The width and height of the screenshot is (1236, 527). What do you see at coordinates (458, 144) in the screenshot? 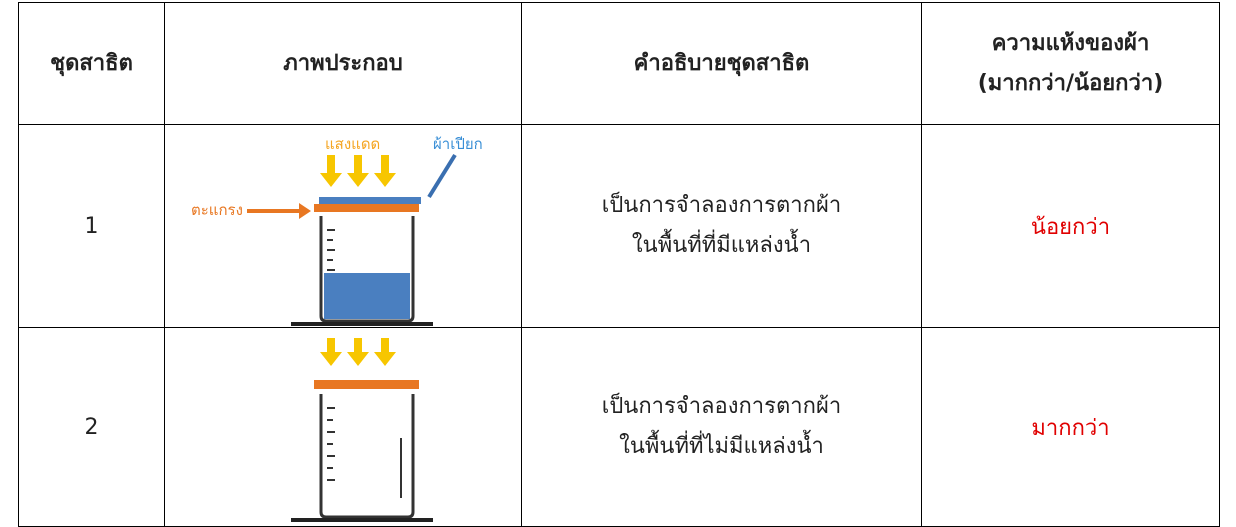
I see `wet-cloth-label: ผ้าเปียก` at bounding box center [458, 144].